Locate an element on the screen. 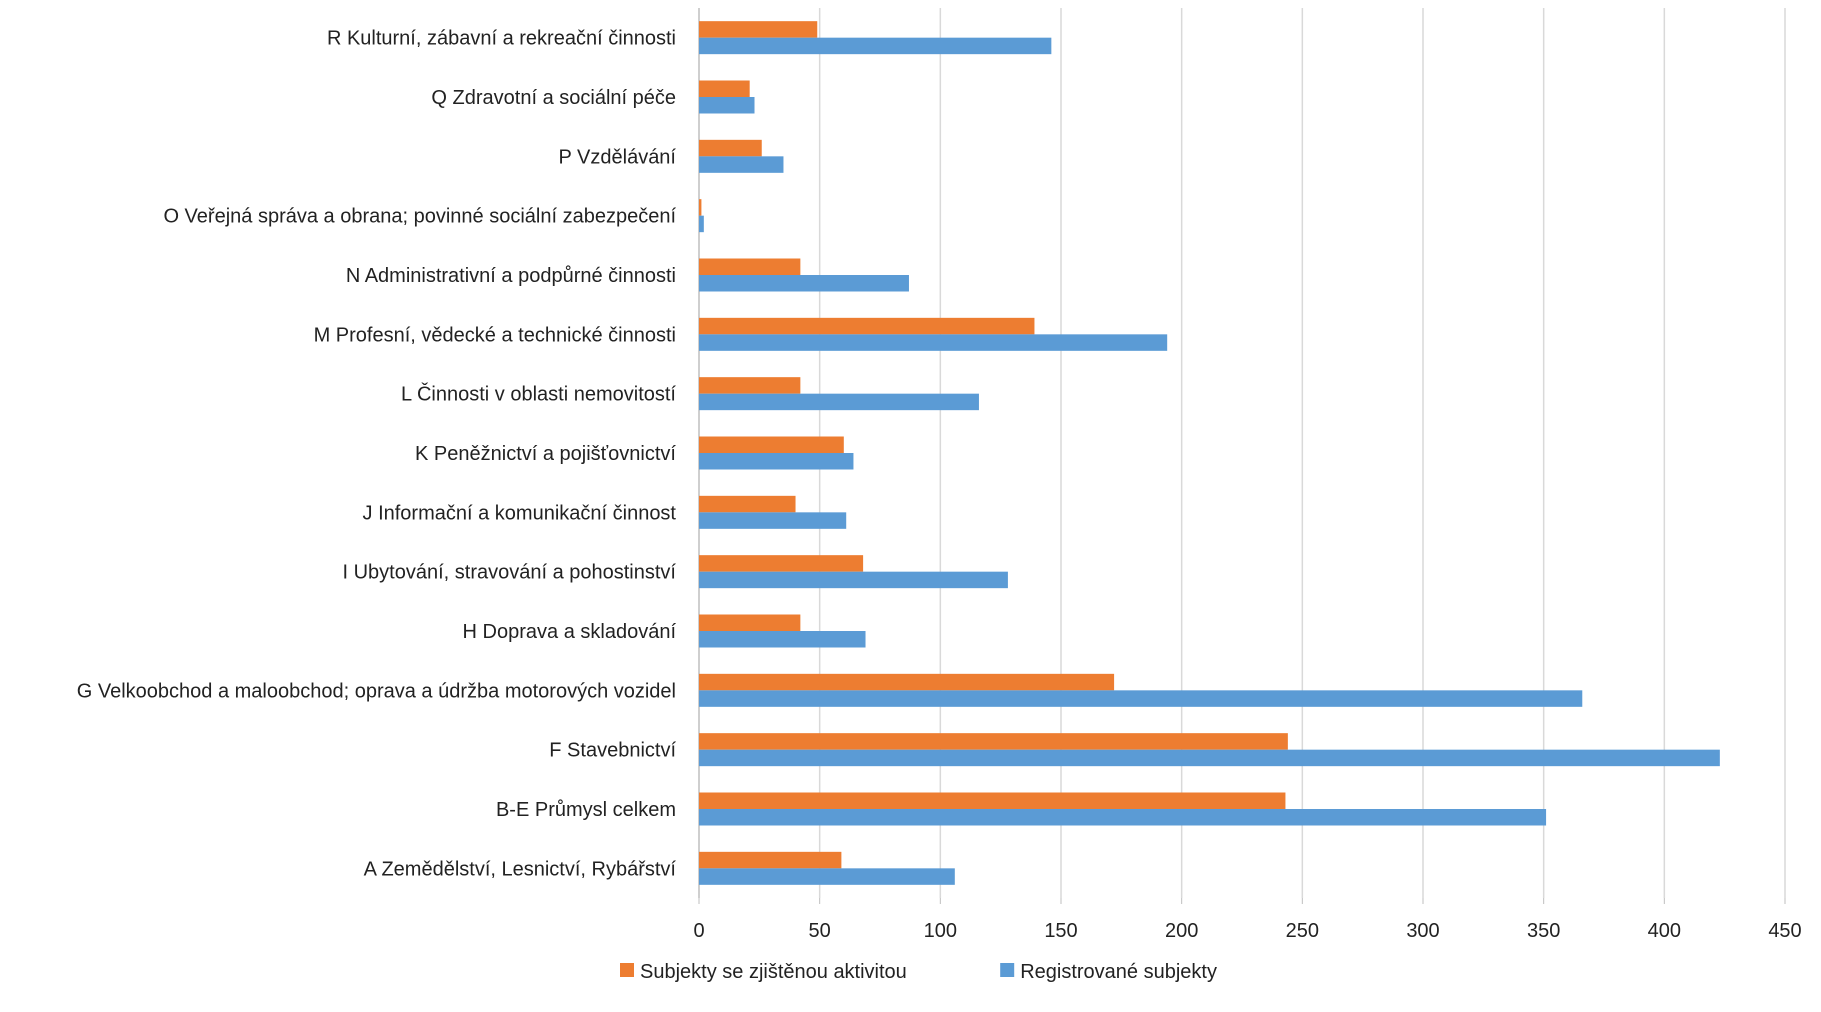  category-label: R Kulturní, zábavní a rekreační činnosti is located at coordinates (501, 39).